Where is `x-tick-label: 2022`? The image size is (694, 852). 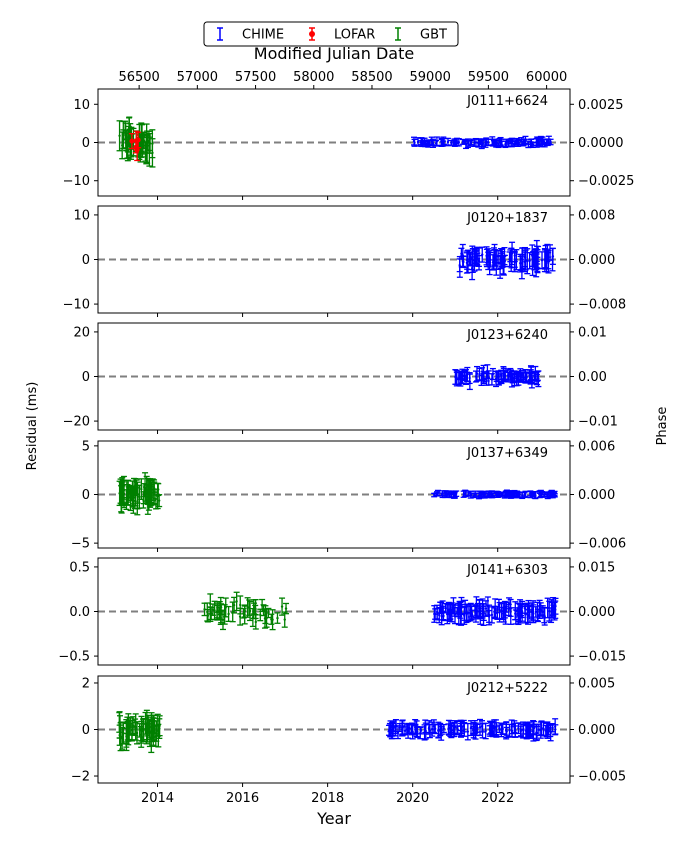 x-tick-label: 2022 is located at coordinates (497, 798).